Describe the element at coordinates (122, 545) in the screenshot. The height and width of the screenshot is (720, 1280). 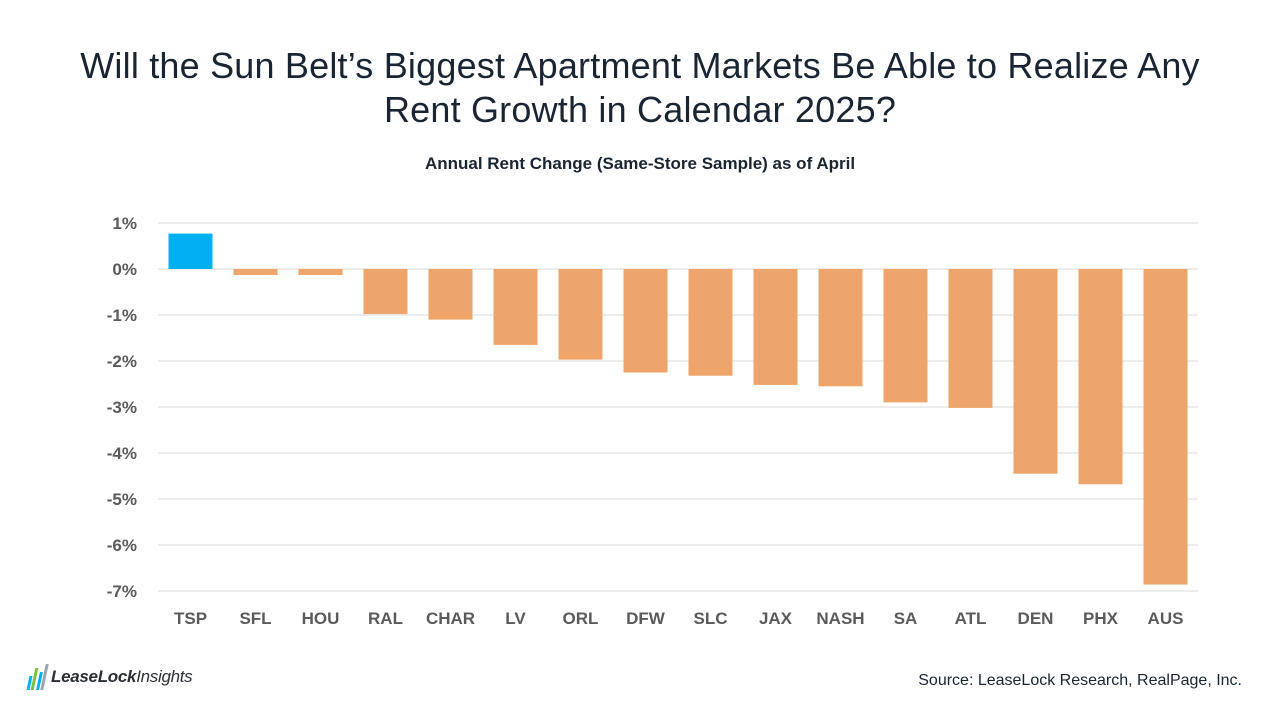
I see `y-tick-label: -6%` at that location.